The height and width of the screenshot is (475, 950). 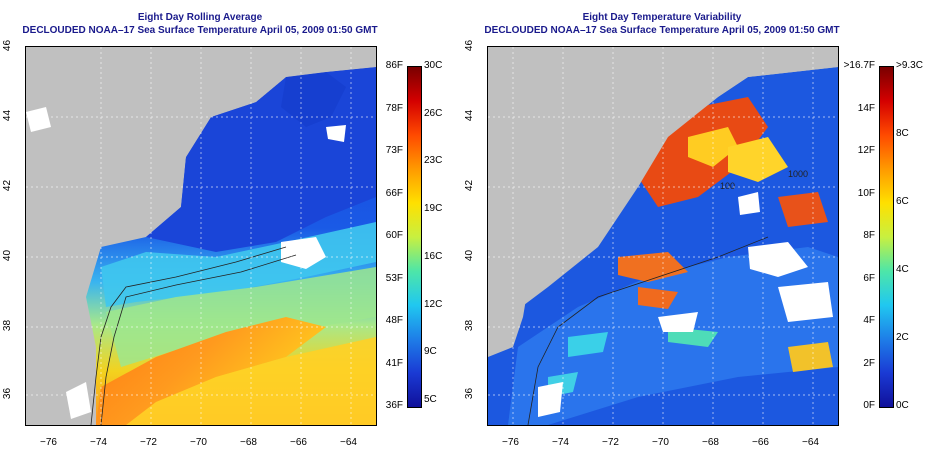 What do you see at coordinates (394, 278) in the screenshot?
I see `left-colorbar-f-tick-label: 53F` at bounding box center [394, 278].